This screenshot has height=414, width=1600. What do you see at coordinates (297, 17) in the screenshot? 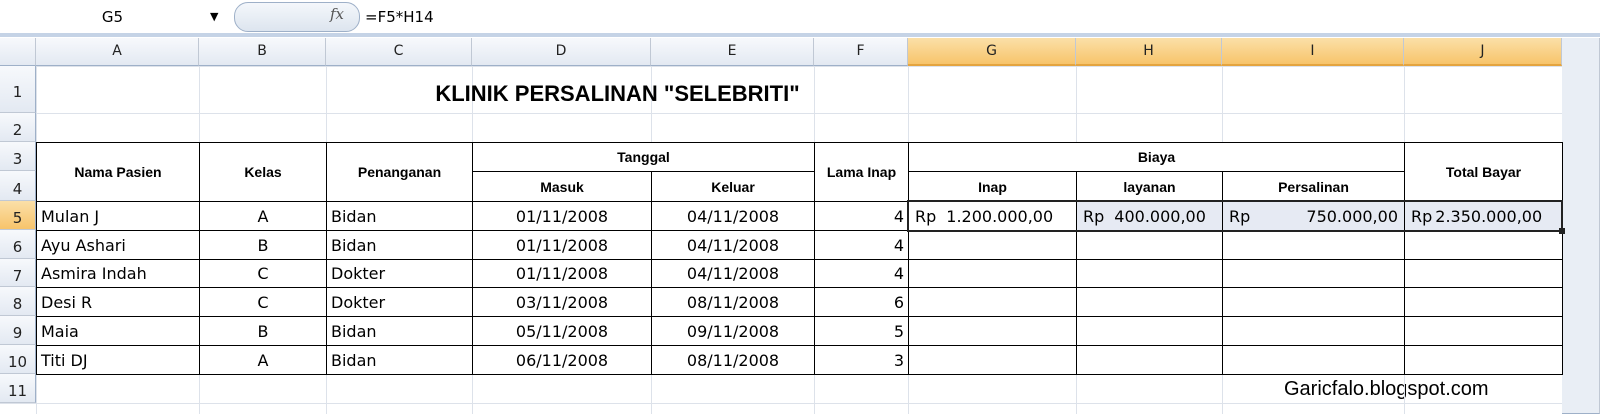
I see `formula-bar-splitter` at bounding box center [297, 17].